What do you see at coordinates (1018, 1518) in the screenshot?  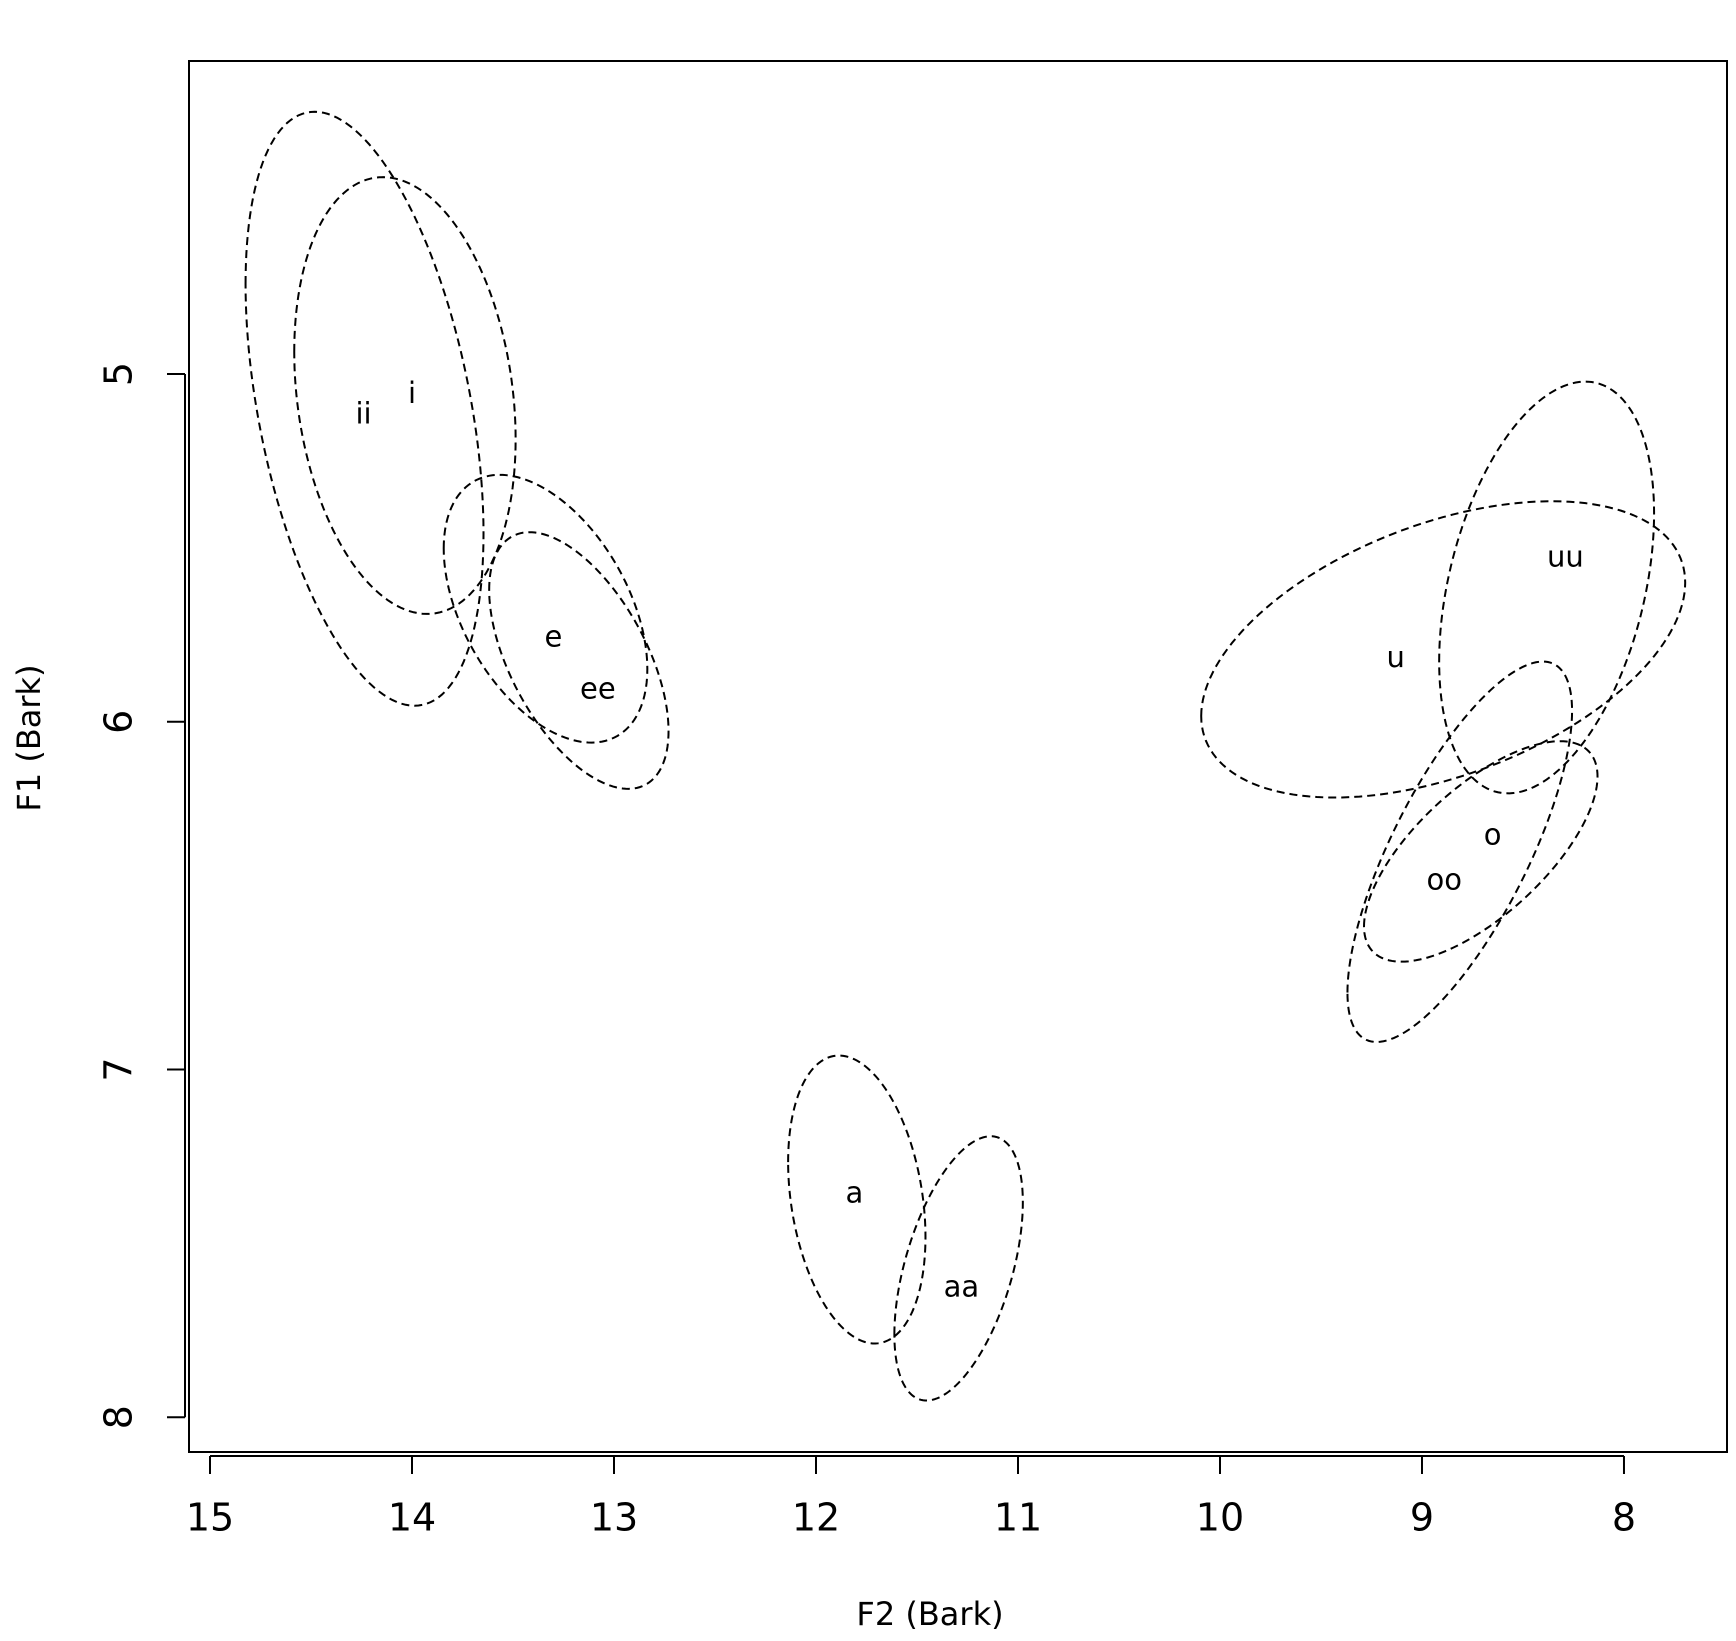 I see `x-tick-label: 11` at bounding box center [1018, 1518].